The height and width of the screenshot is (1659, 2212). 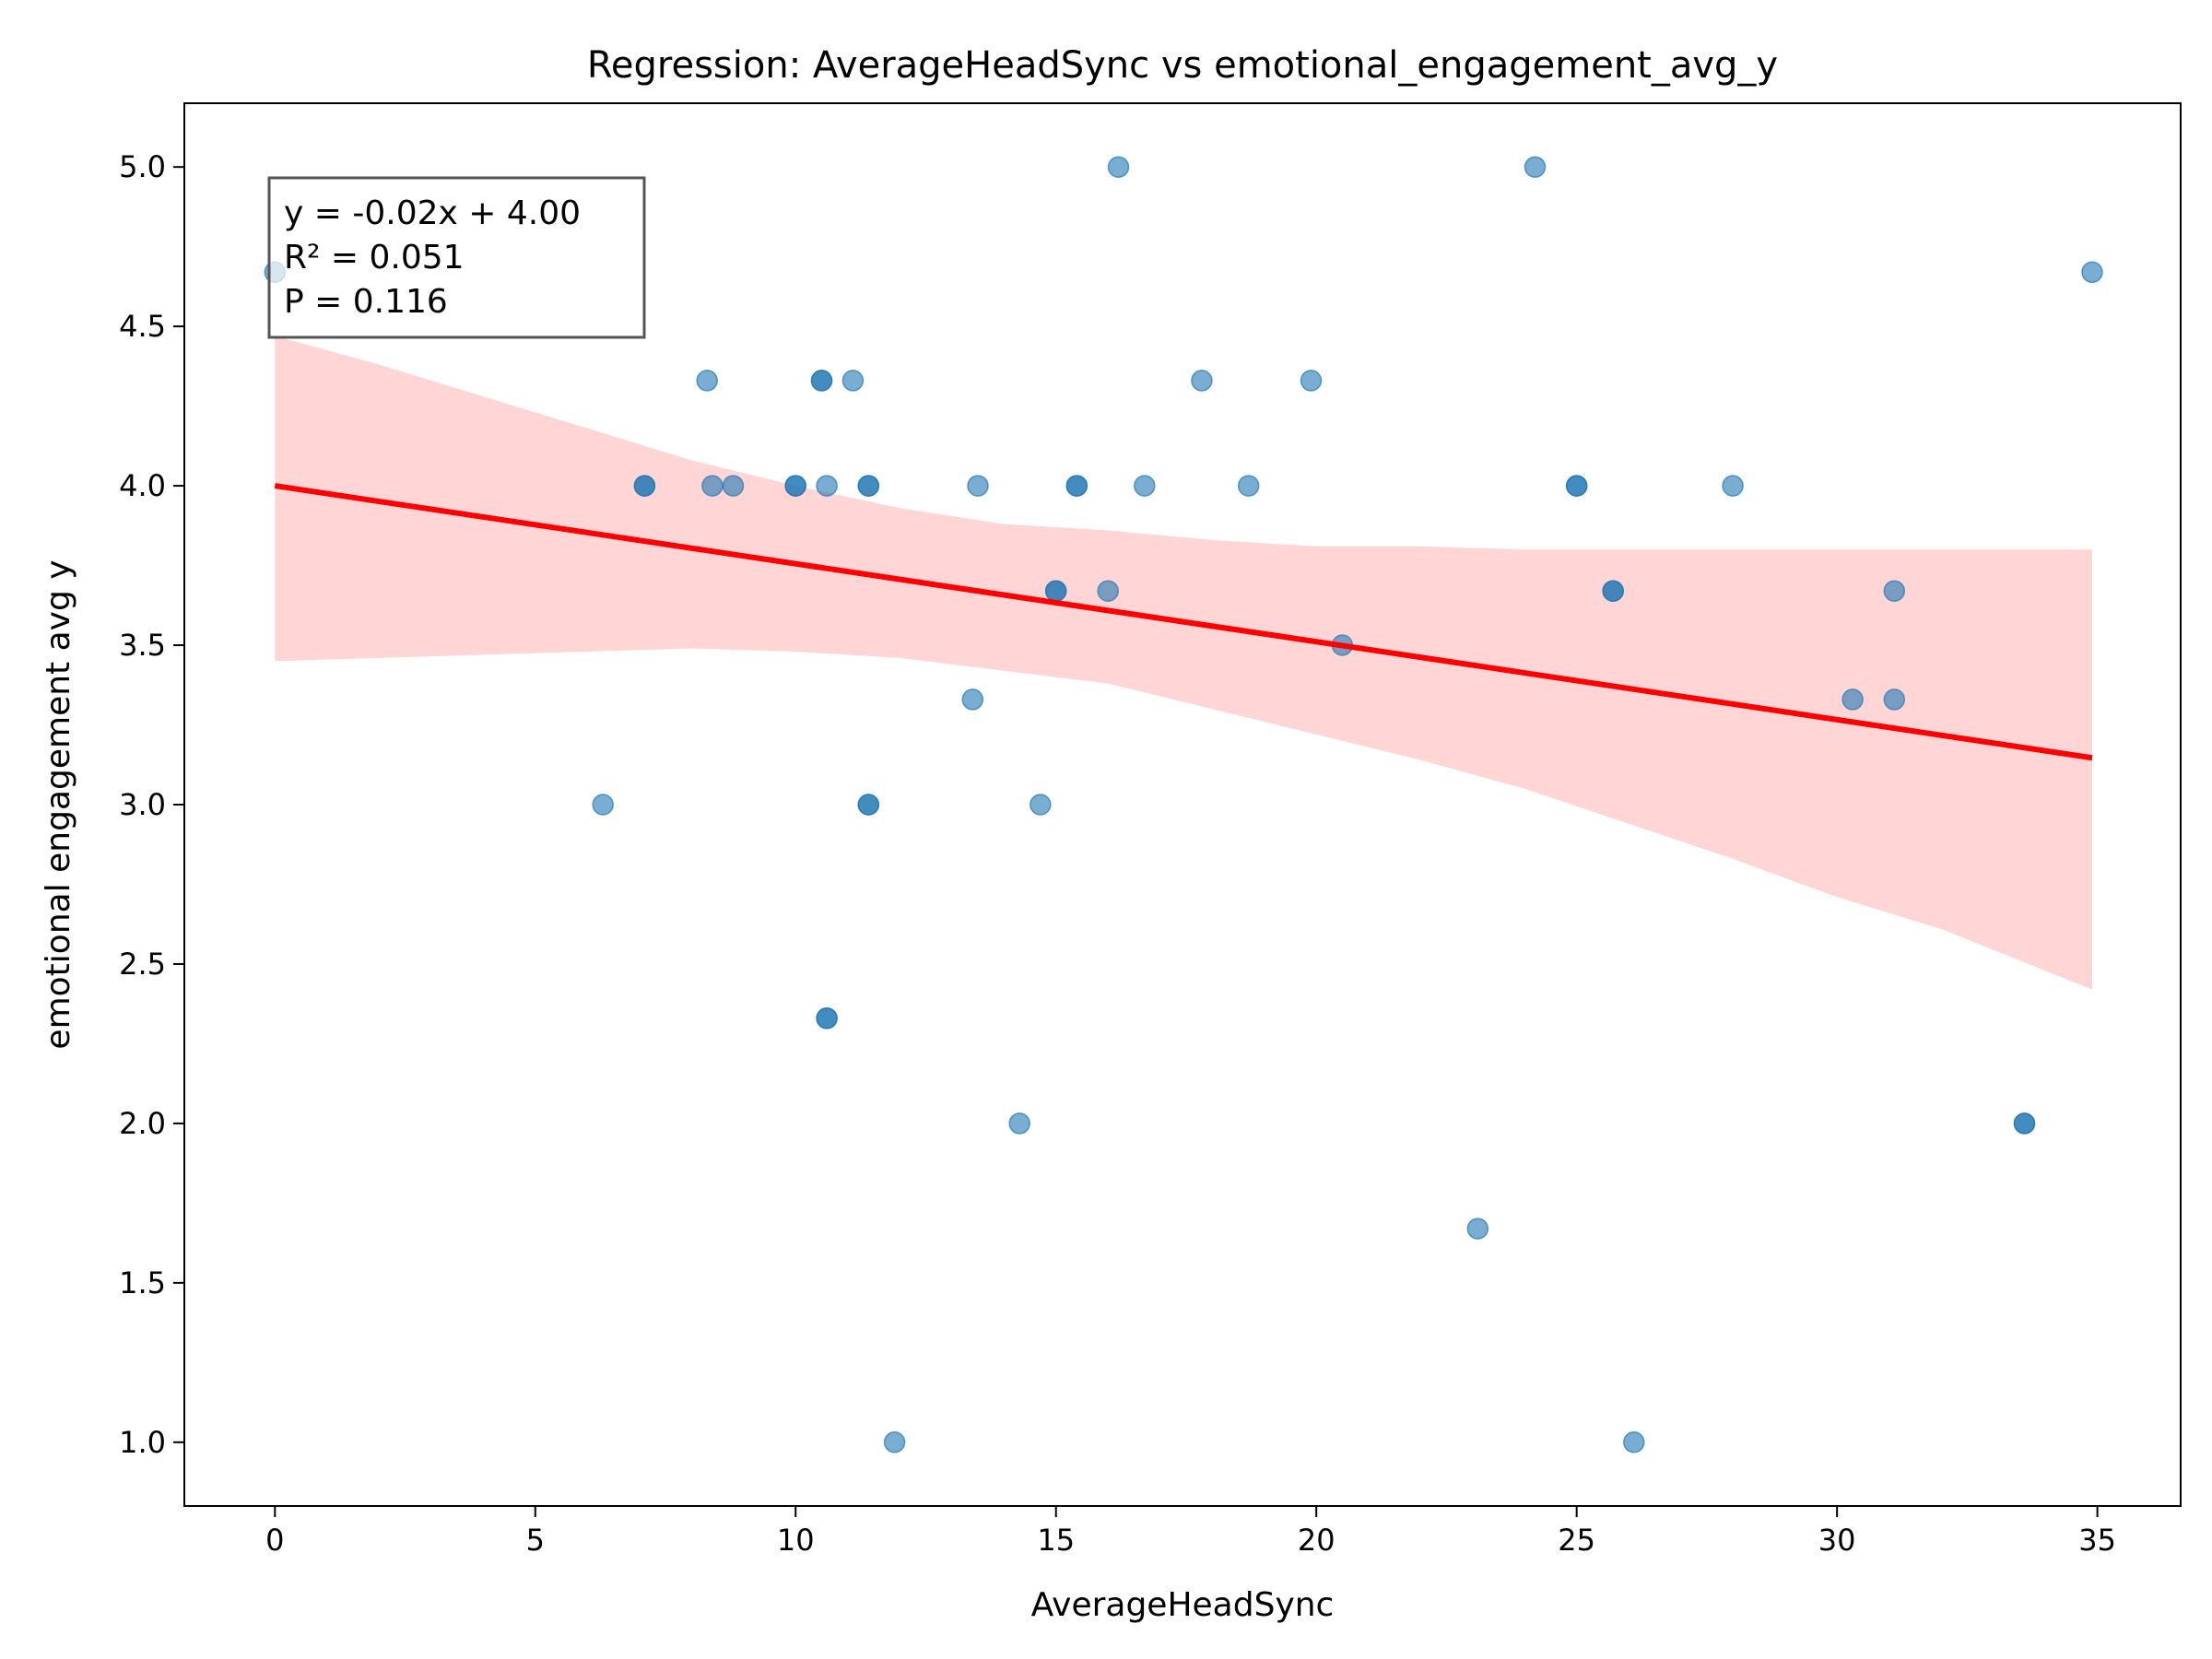 What do you see at coordinates (142, 326) in the screenshot?
I see `y-tick-label: 4.5` at bounding box center [142, 326].